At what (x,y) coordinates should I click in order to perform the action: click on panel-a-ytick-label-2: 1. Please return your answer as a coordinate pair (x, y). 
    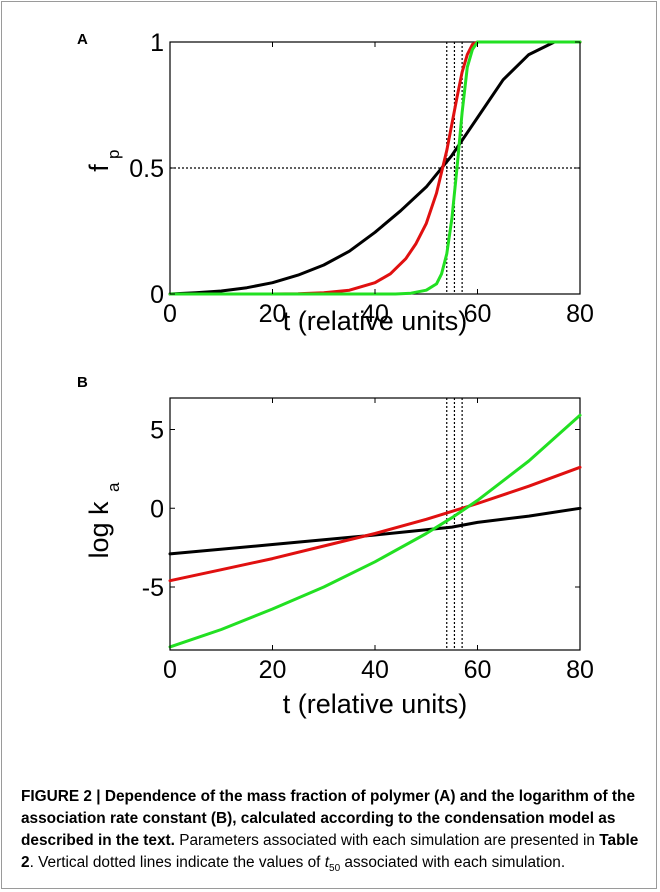
    Looking at the image, I should click on (157, 43).